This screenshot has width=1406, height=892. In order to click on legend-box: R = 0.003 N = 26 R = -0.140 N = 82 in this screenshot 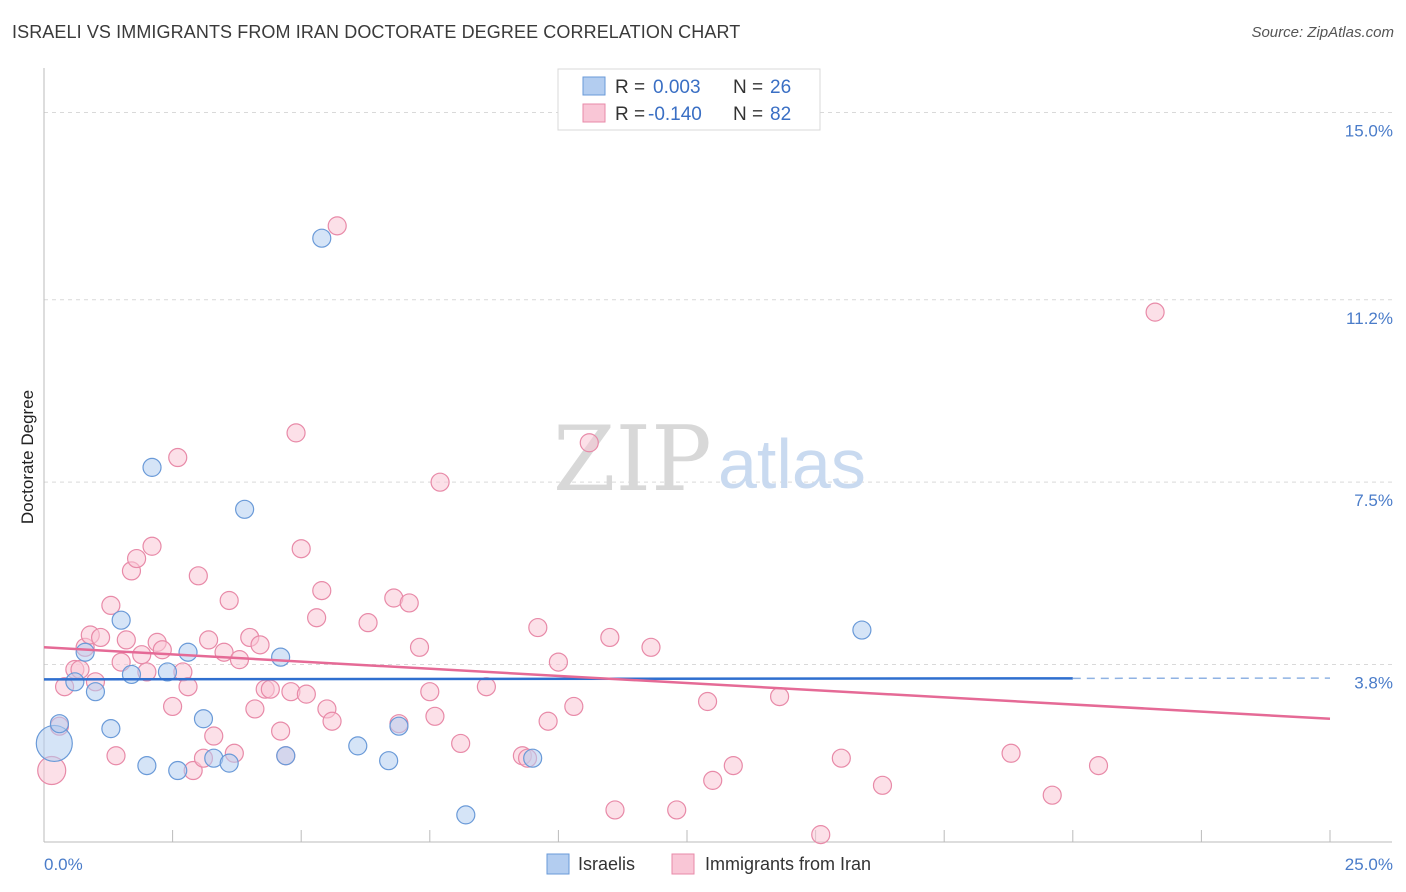, I will do `click(689, 99)`.